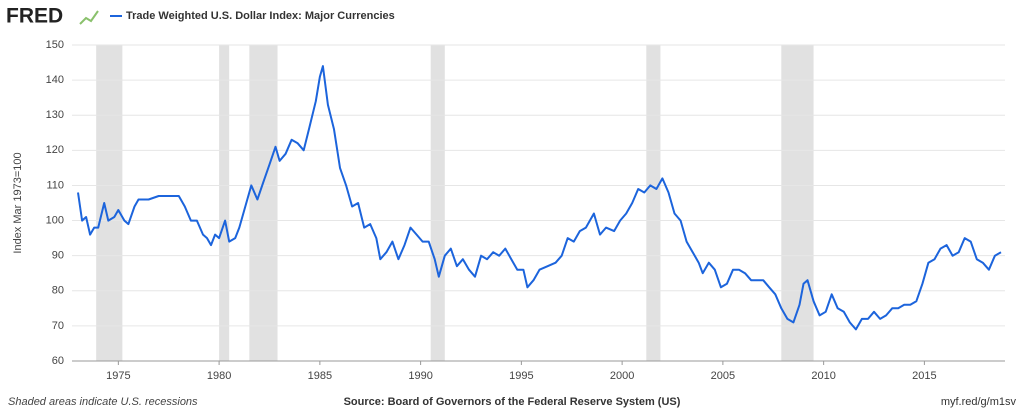 This screenshot has height=417, width=1024. Describe the element at coordinates (622, 376) in the screenshot. I see `x-tick-label: 2000` at that location.